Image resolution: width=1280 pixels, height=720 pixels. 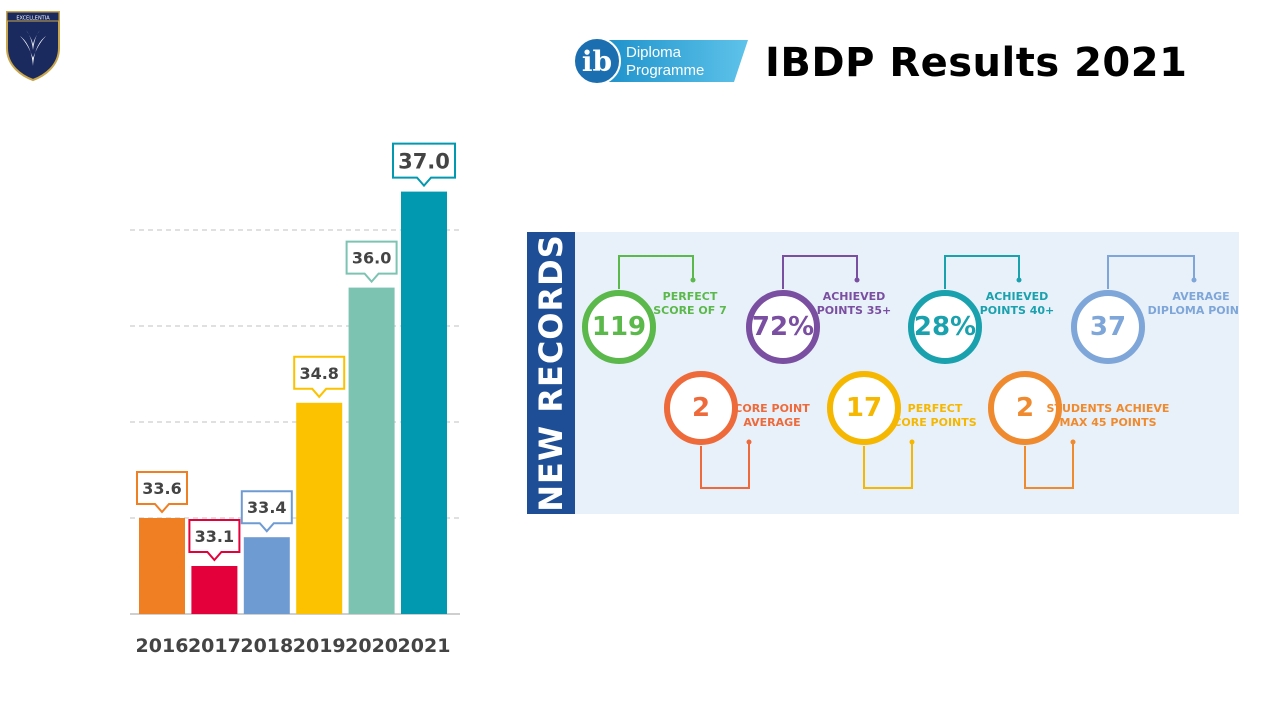 What do you see at coordinates (162, 566) in the screenshot?
I see `bar-2016` at bounding box center [162, 566].